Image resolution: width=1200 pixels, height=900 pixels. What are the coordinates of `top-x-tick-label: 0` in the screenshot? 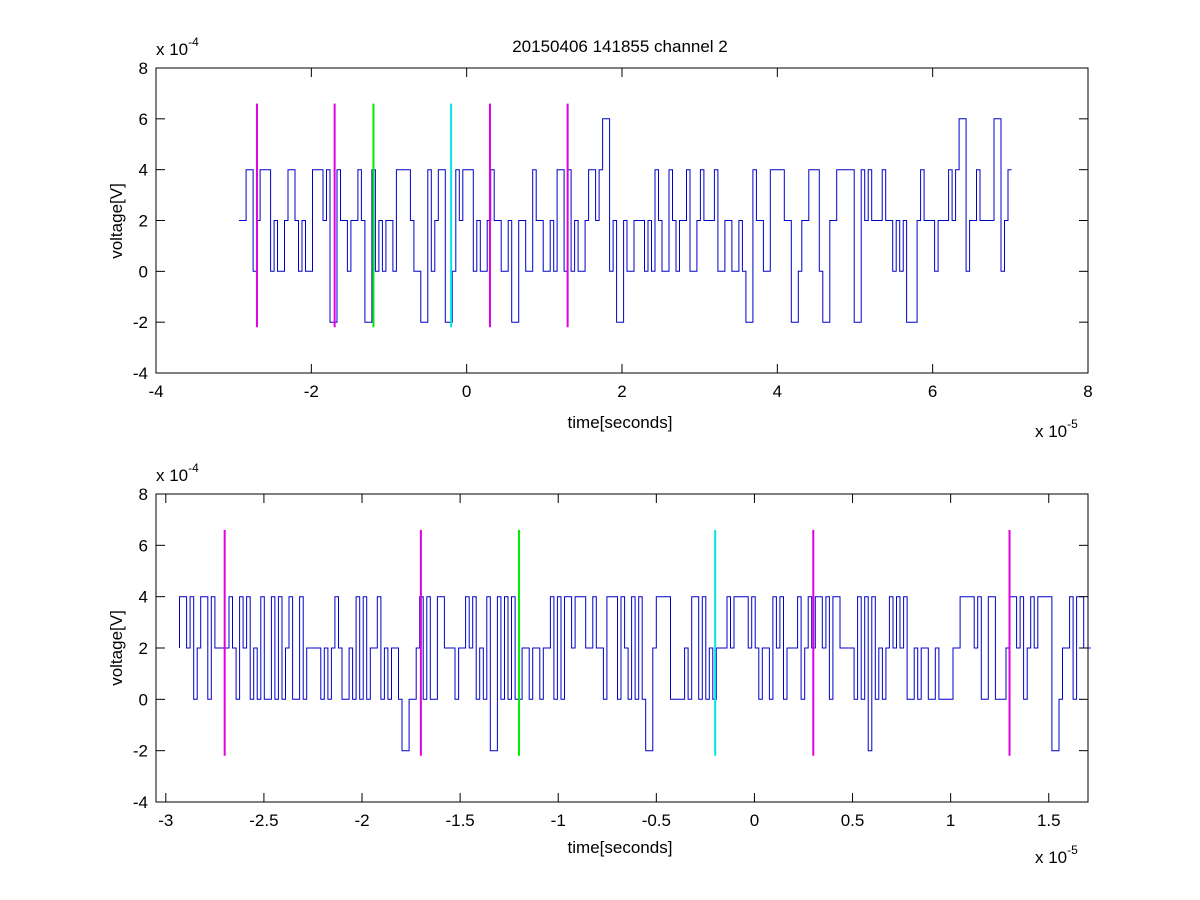 It's located at (466, 391).